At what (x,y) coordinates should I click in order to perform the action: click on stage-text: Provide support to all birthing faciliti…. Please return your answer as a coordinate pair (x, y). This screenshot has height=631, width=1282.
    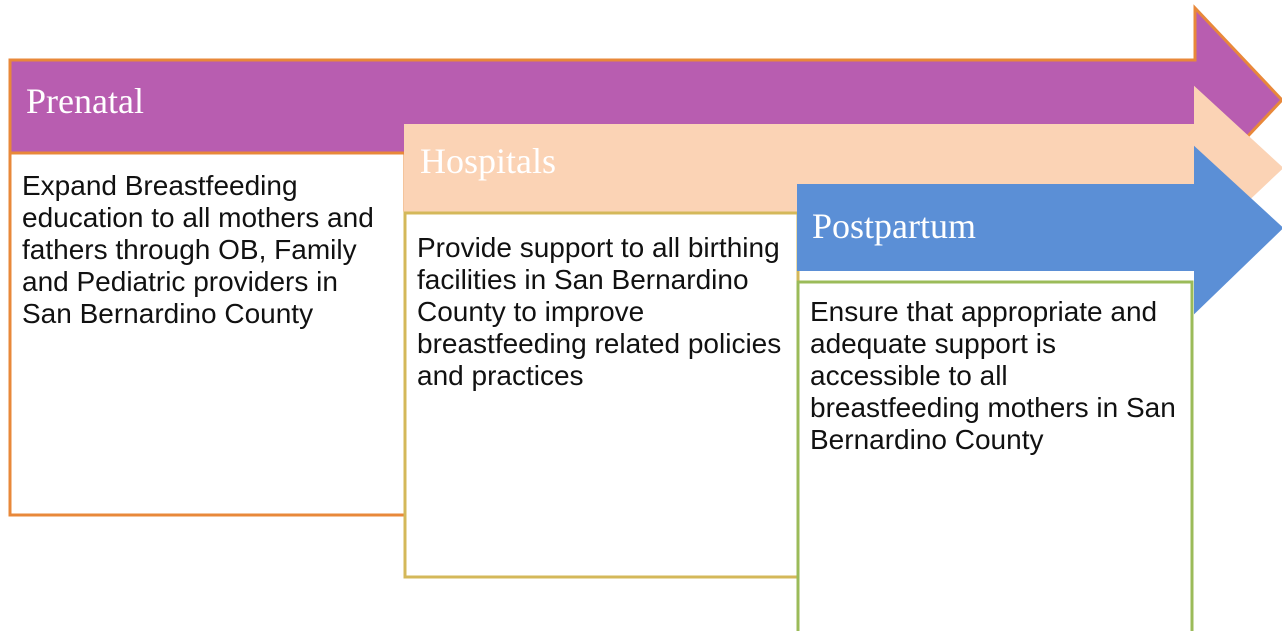
    Looking at the image, I should click on (599, 311).